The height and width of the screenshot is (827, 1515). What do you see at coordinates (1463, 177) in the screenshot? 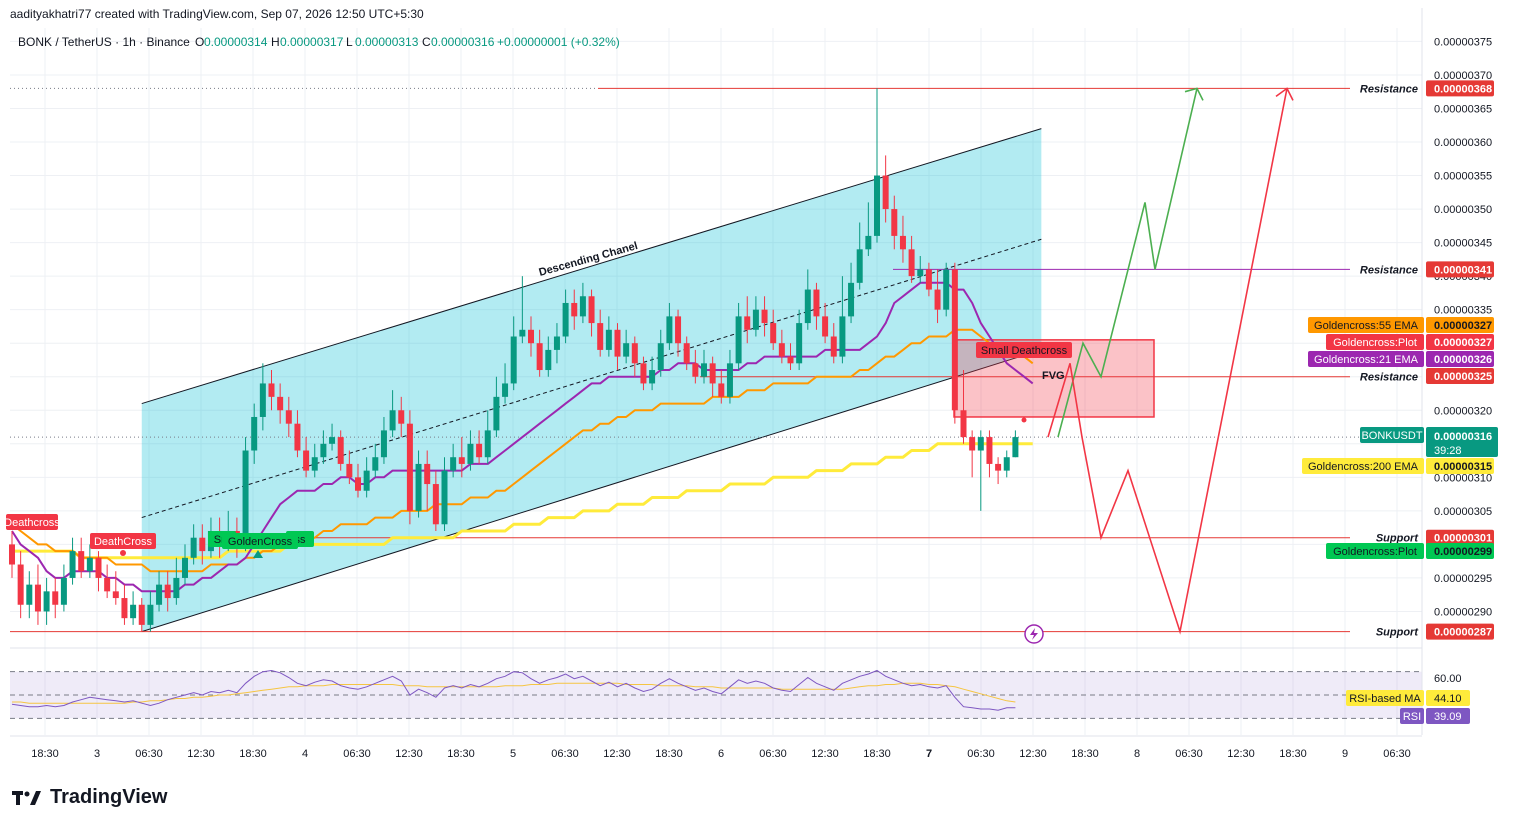
I see `price-tick: 0.00000355` at bounding box center [1463, 177].